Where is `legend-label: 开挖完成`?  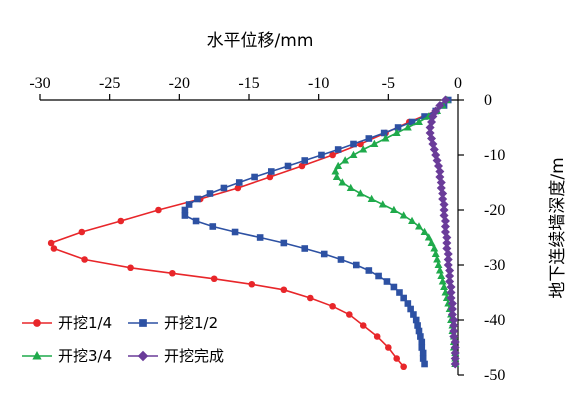 legend-label: 开挖完成 is located at coordinates (194, 356).